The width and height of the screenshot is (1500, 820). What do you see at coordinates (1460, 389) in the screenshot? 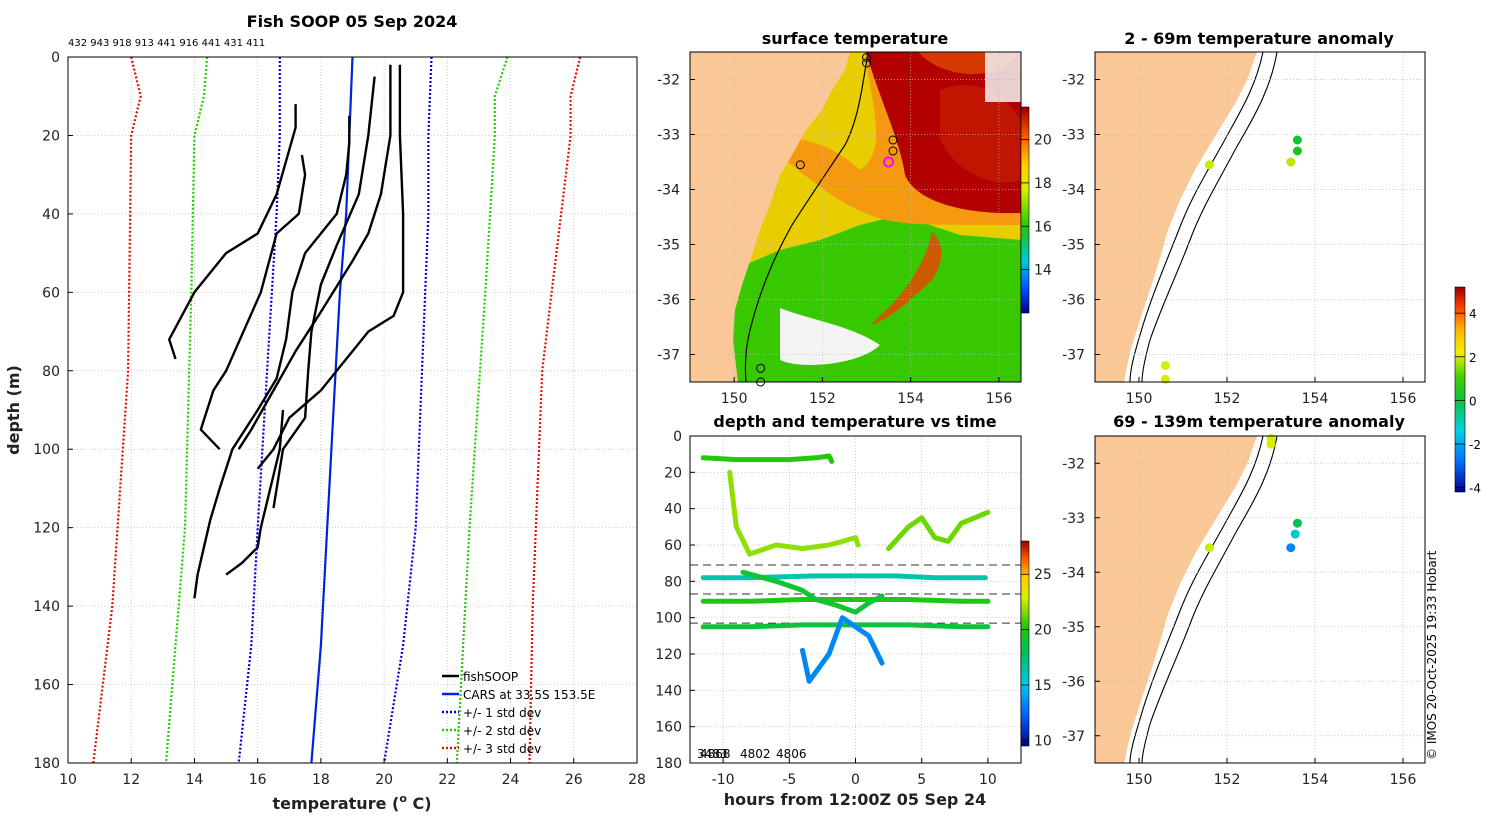
I see `anomaly-colorbar` at bounding box center [1460, 389].